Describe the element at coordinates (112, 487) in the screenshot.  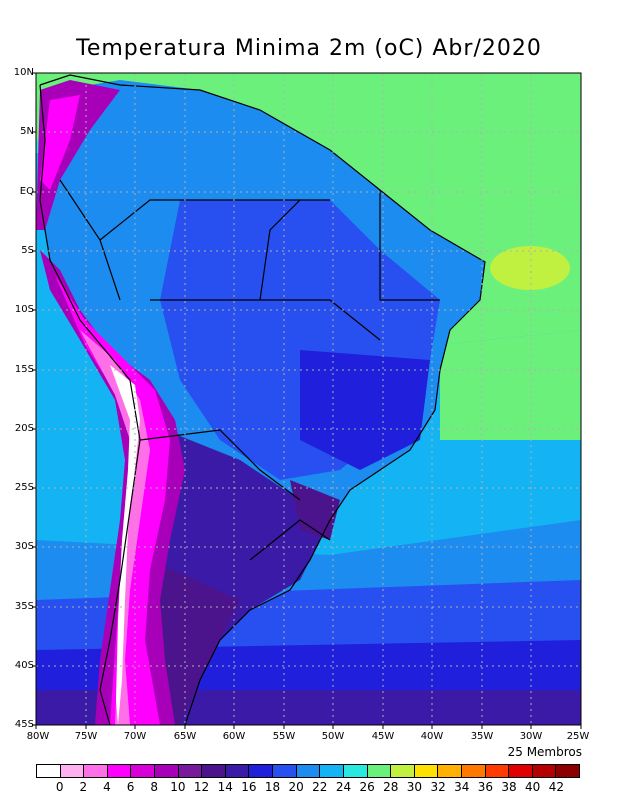
I see `andes-cold-band` at that location.